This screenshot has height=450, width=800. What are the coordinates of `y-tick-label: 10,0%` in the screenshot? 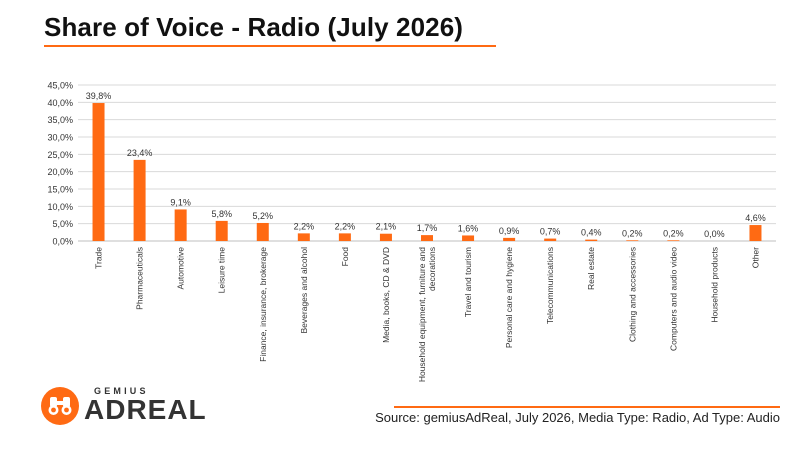 It's located at (60, 207).